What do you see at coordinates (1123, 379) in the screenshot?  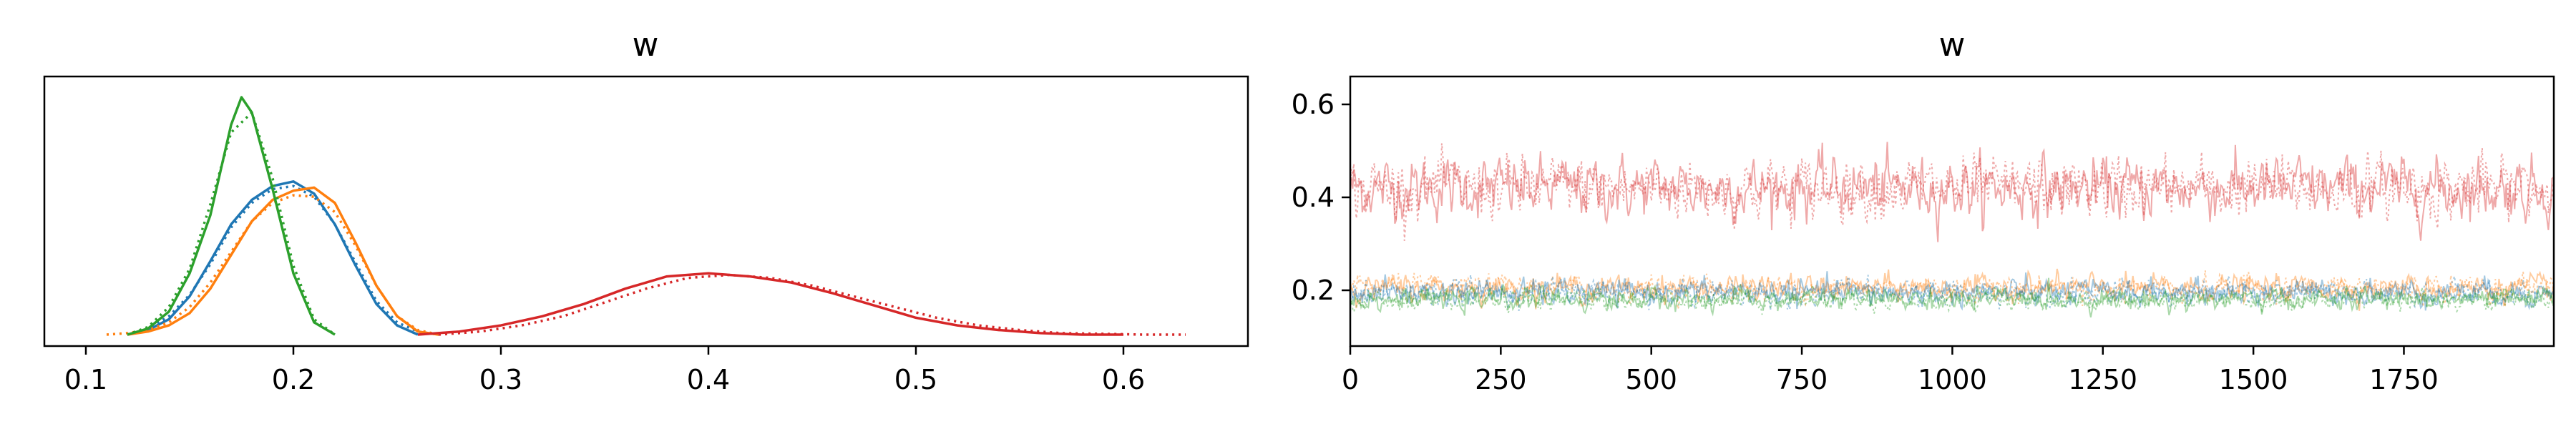 I see `kde-x-tick-label: 0.6` at bounding box center [1123, 379].